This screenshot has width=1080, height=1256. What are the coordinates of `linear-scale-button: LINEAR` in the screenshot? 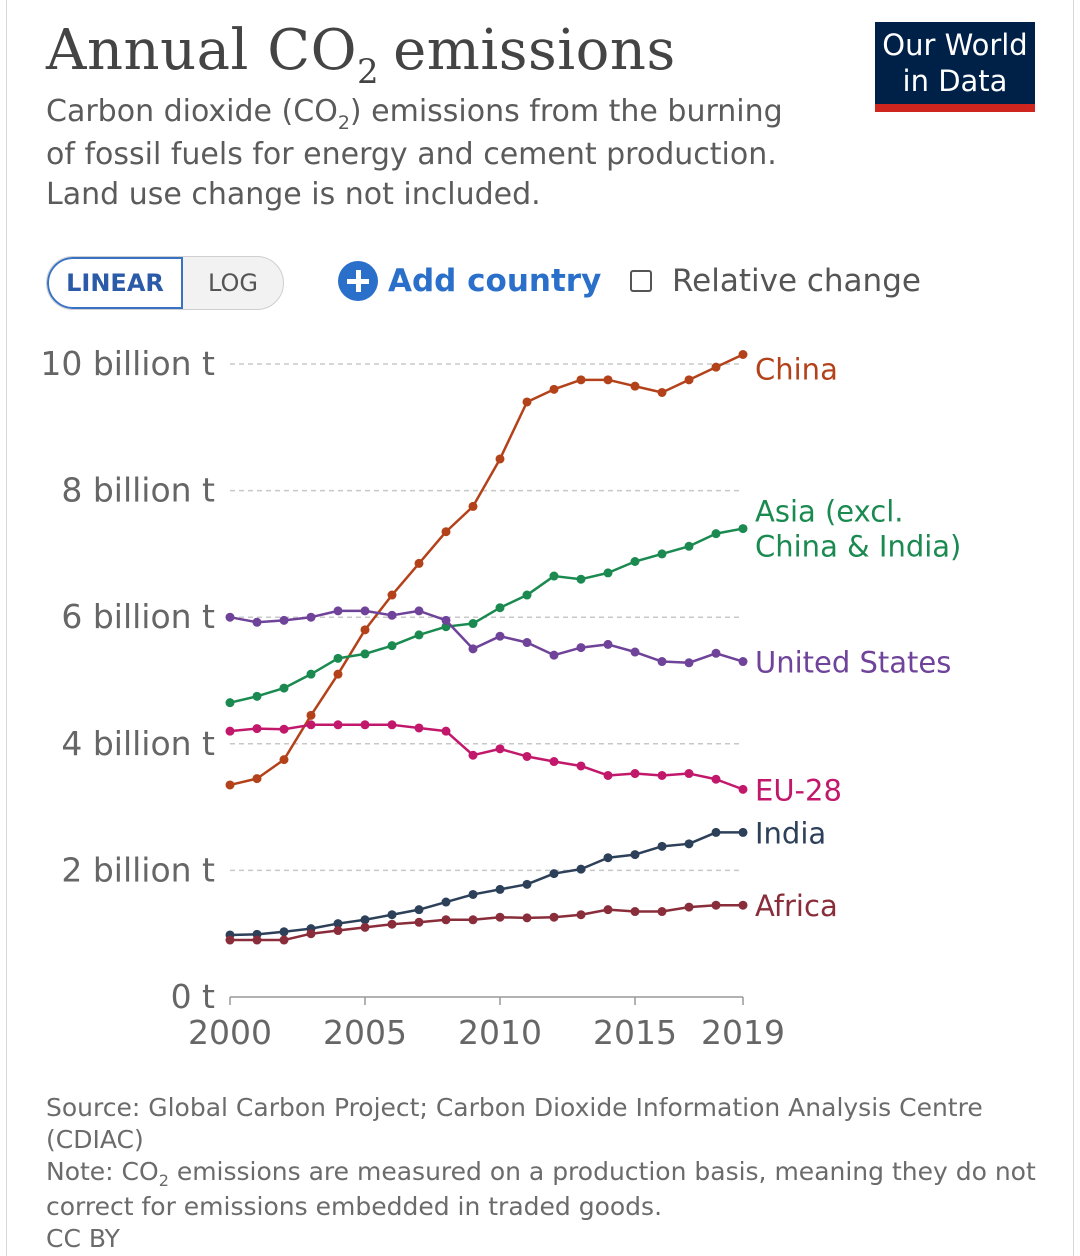 It's located at (115, 283).